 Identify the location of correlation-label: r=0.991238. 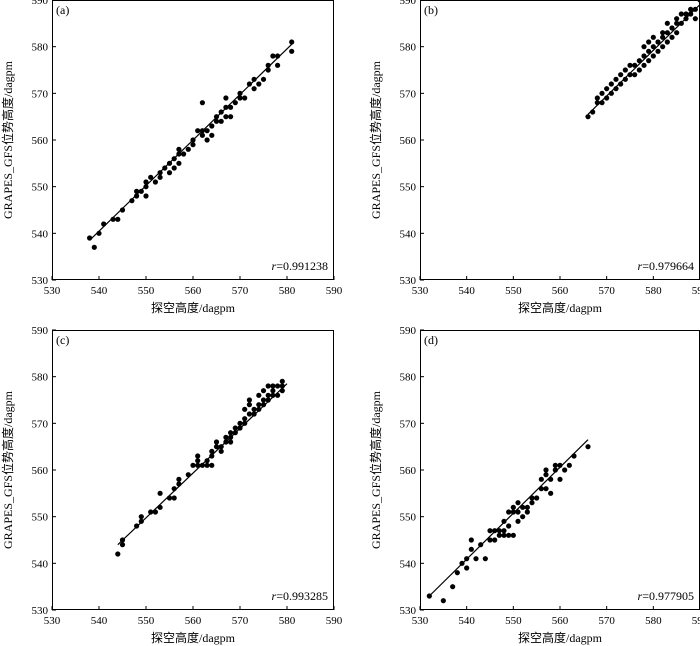
(300, 266).